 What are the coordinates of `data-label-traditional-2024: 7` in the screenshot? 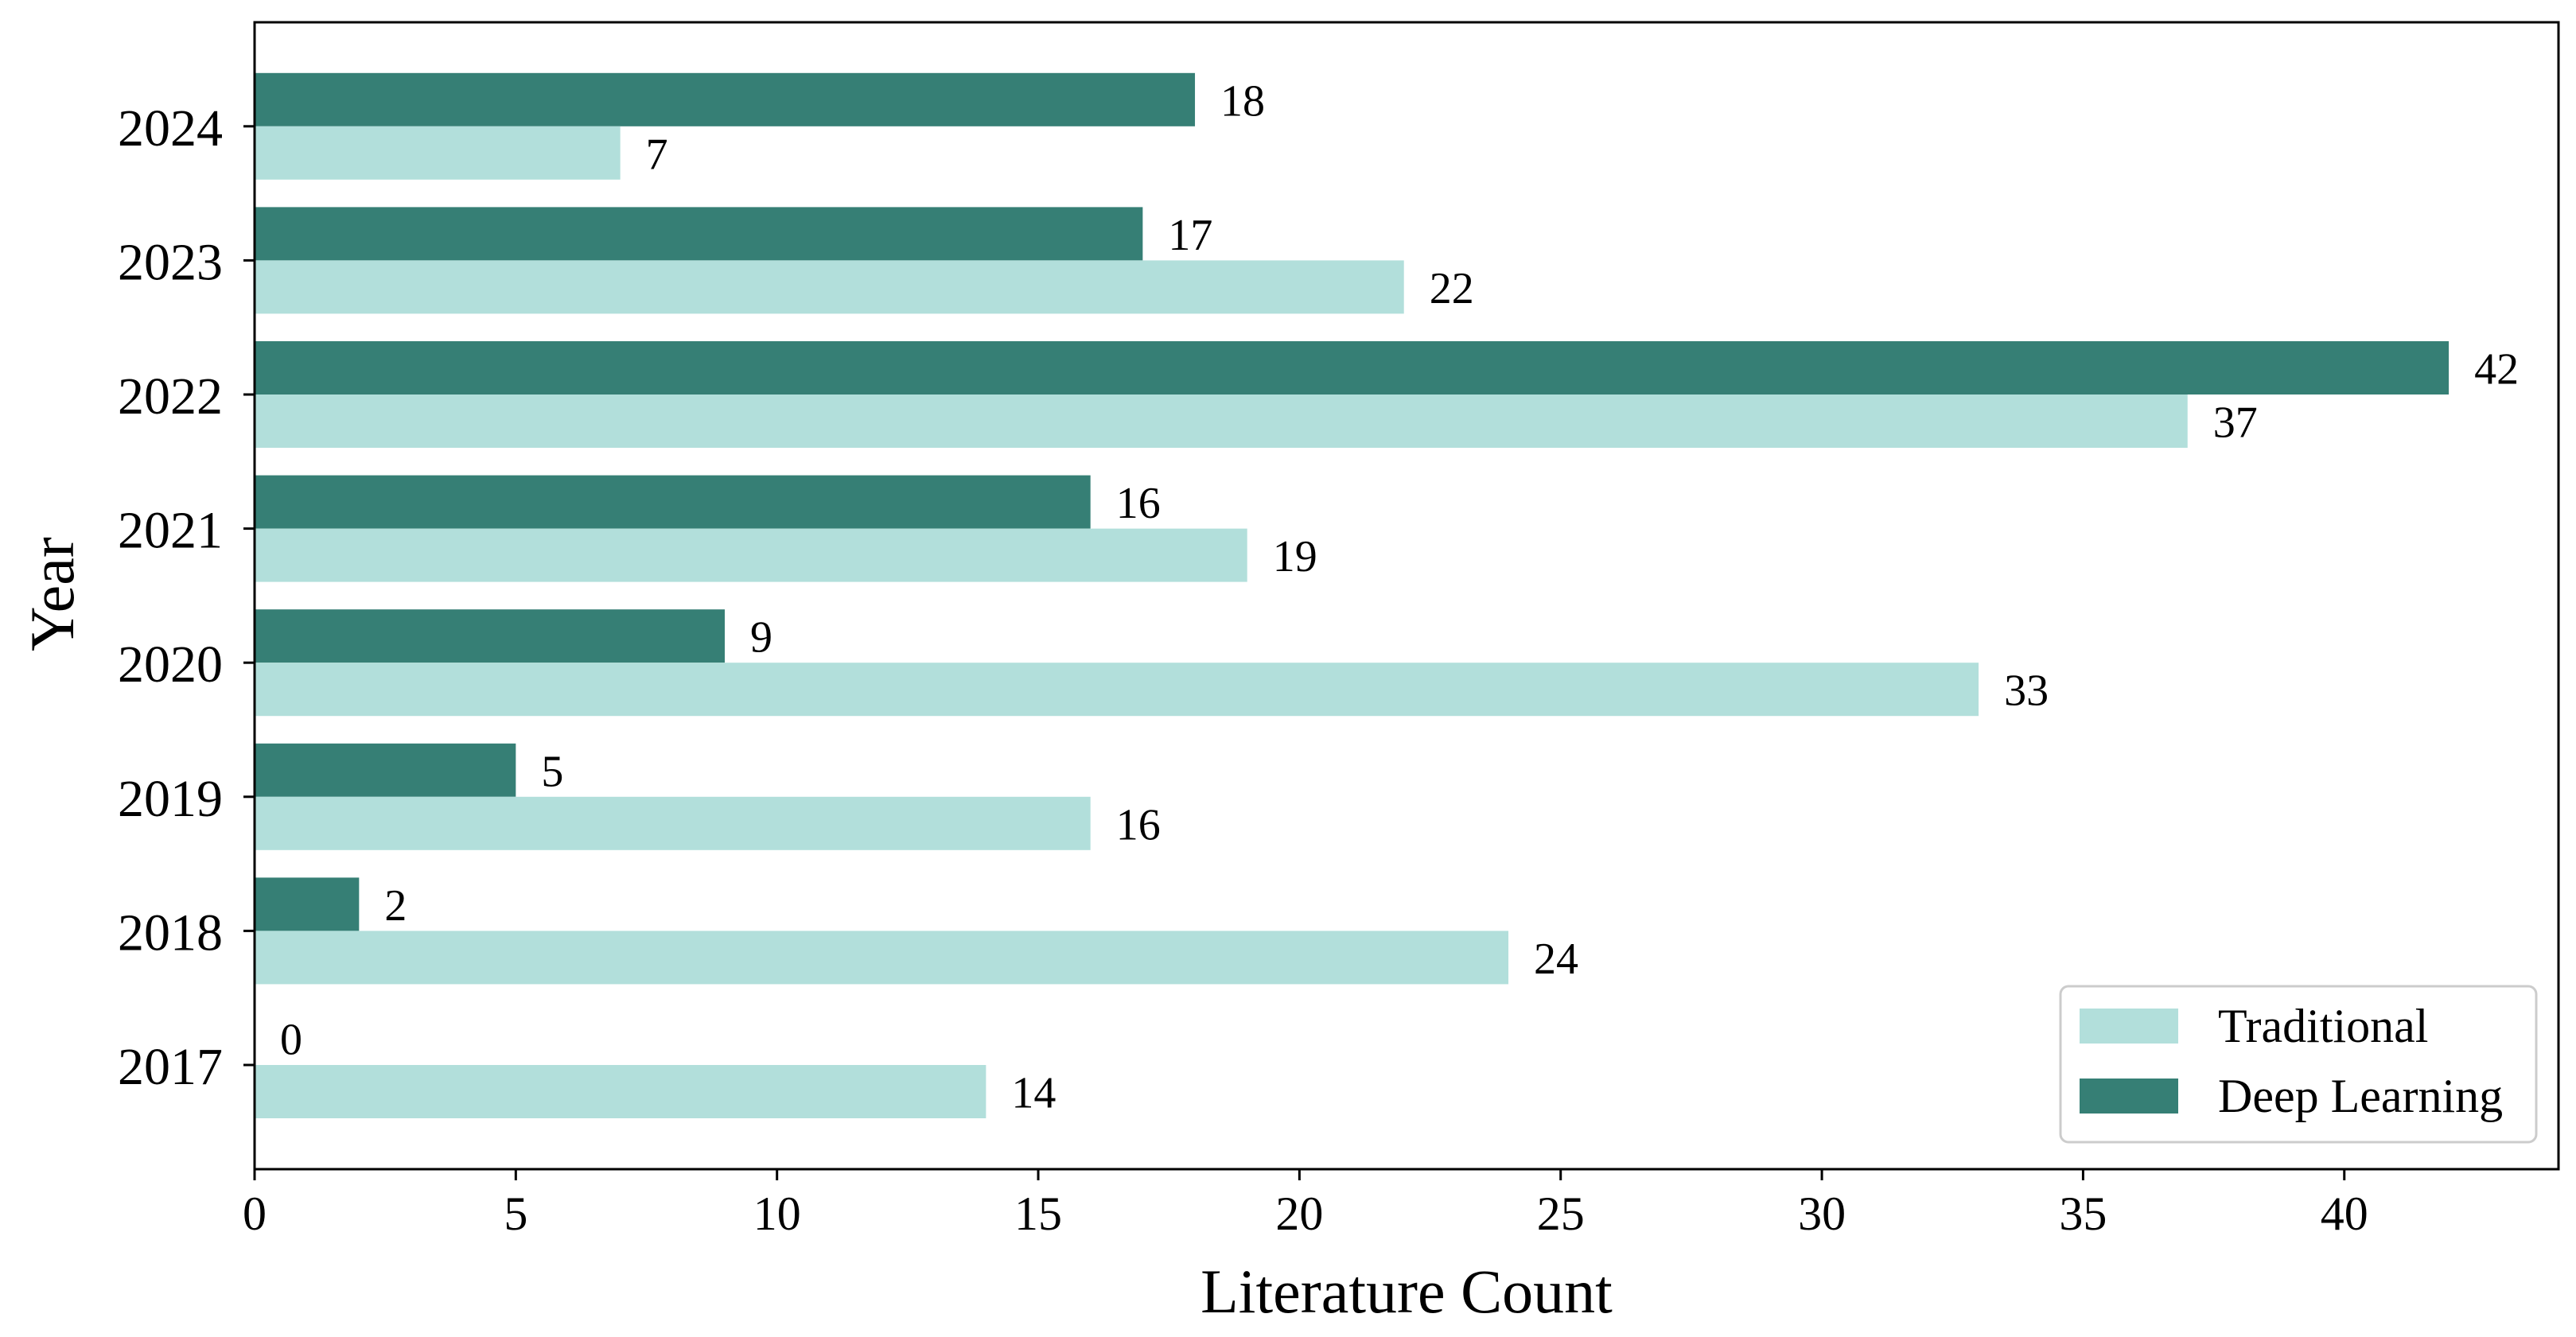 It's located at (657, 154).